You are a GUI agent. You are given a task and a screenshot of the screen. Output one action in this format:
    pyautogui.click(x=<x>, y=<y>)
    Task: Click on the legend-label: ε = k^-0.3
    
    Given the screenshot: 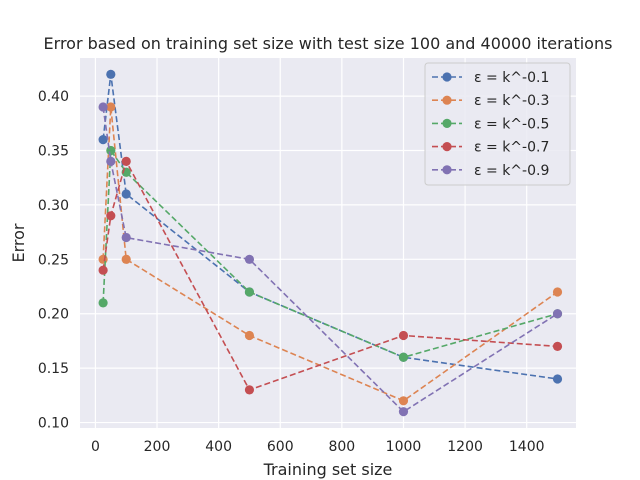 What is the action you would take?
    pyautogui.click(x=511, y=101)
    